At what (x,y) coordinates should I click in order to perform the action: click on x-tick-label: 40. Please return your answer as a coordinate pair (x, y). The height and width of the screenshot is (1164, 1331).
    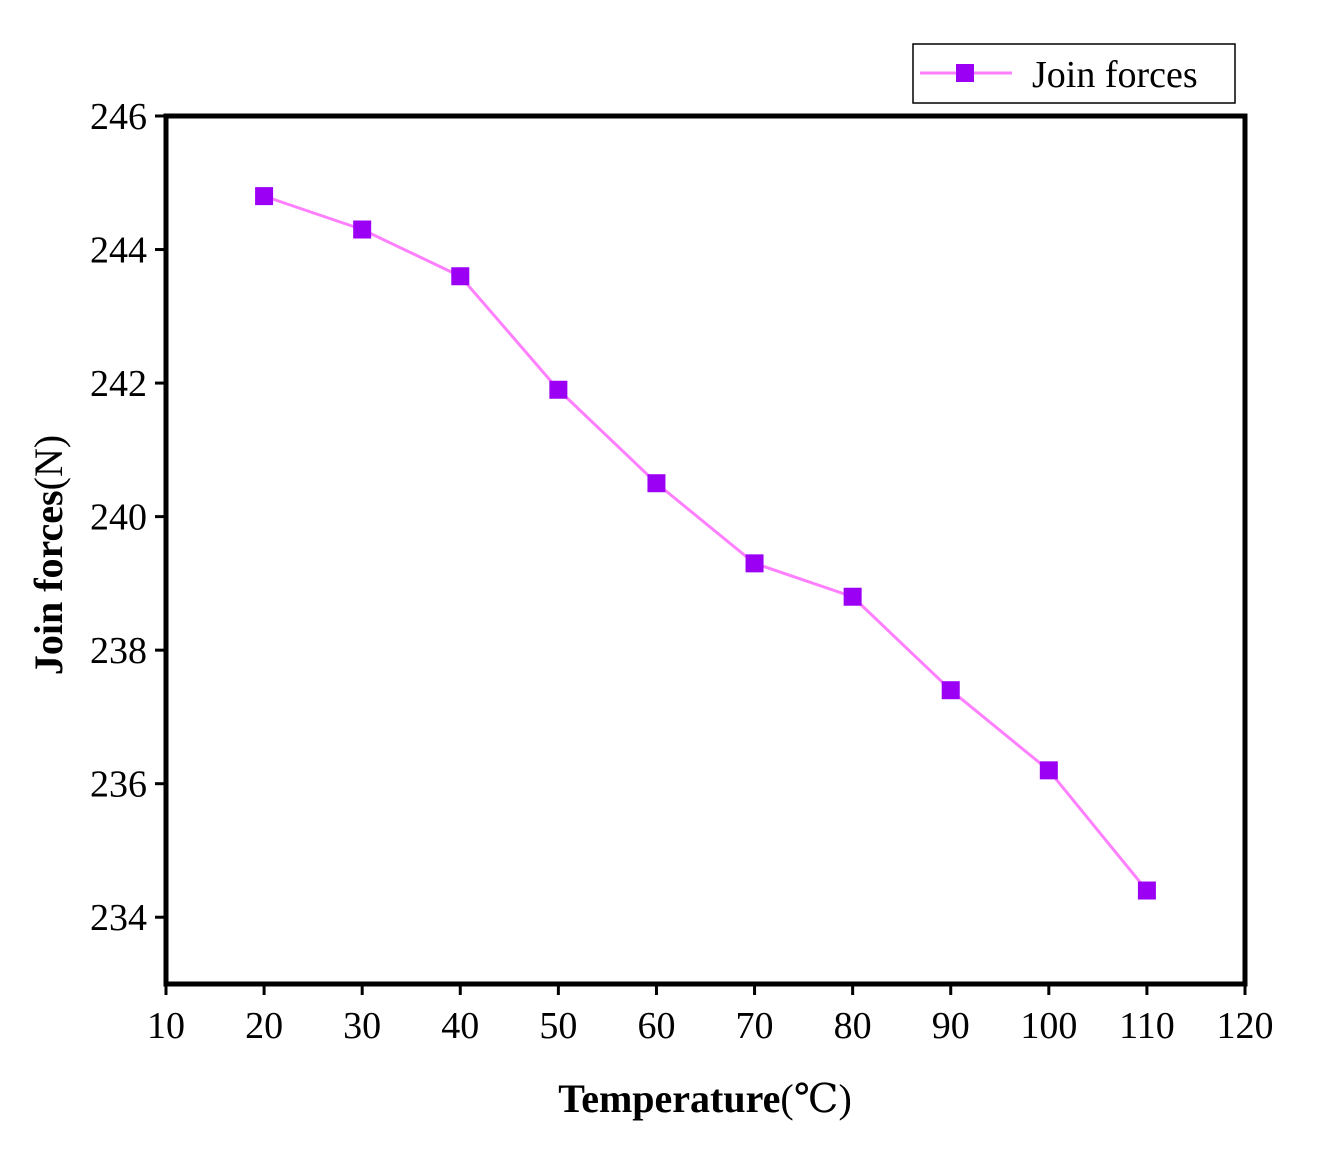
    Looking at the image, I should click on (460, 1026).